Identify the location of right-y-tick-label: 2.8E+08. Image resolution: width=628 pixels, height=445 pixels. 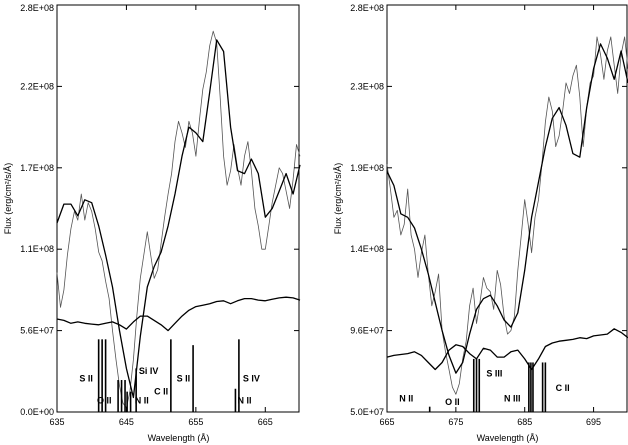
(367, 8).